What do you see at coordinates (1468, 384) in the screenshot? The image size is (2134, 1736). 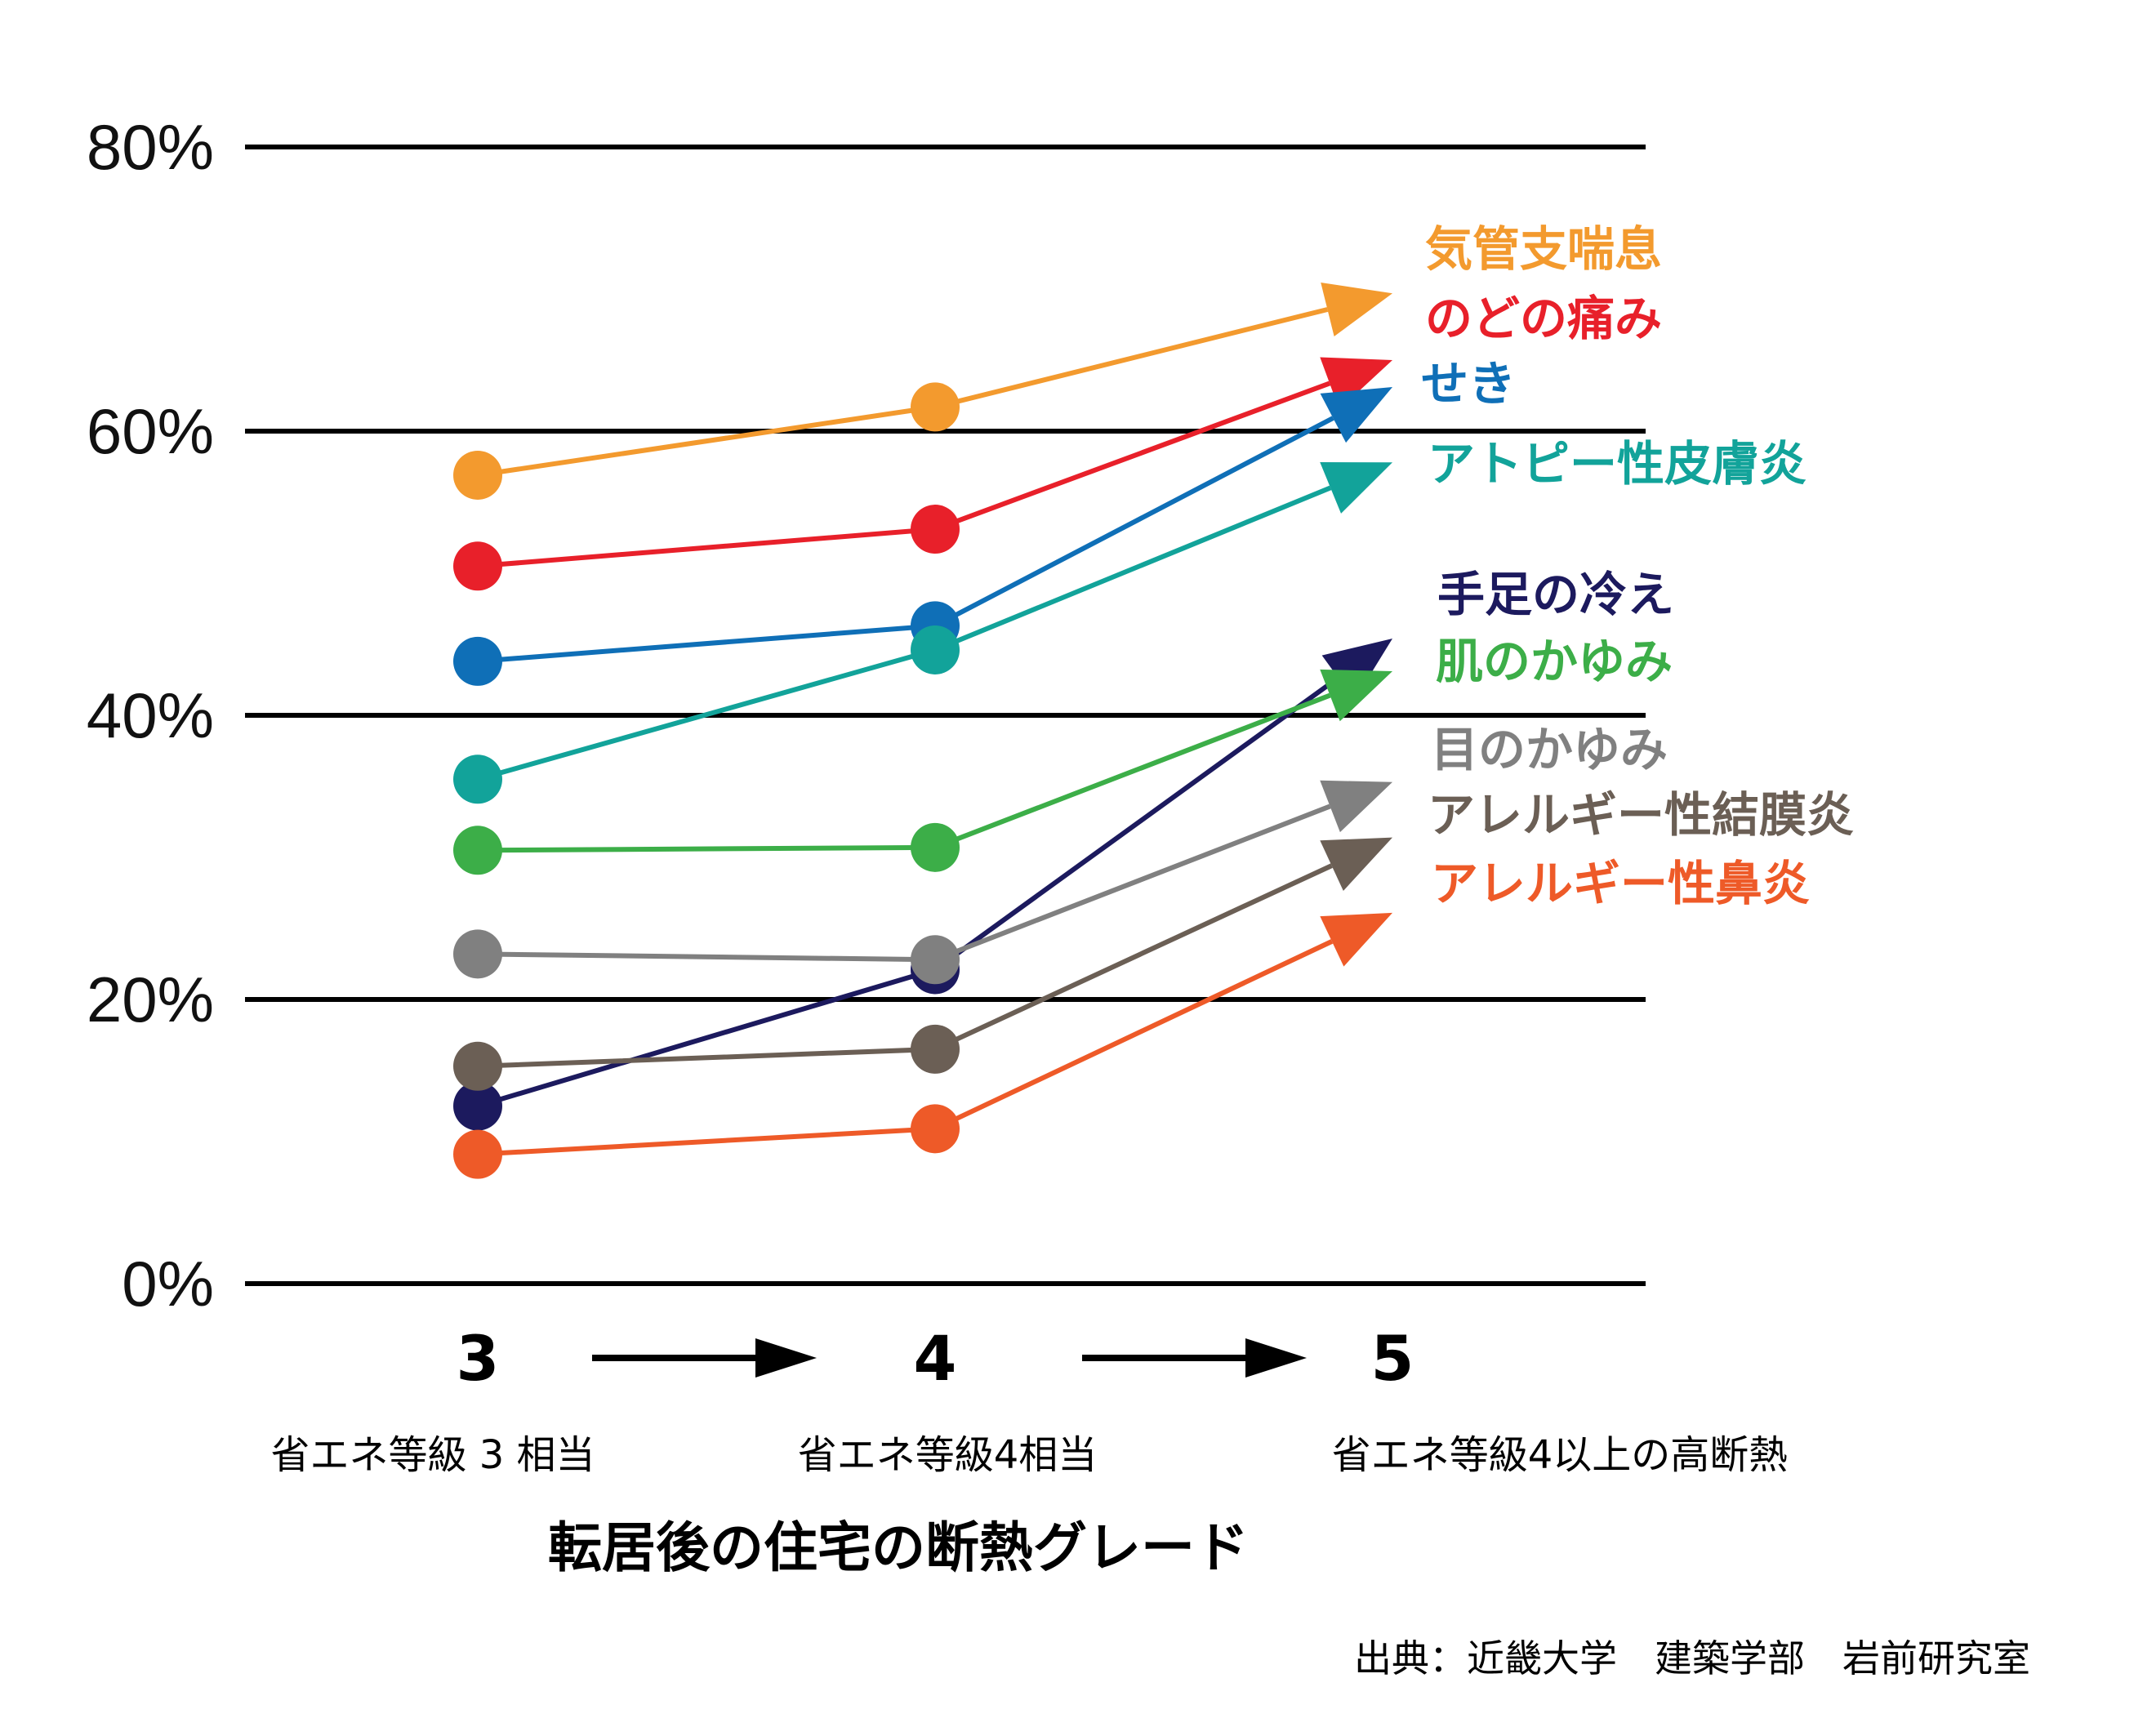 I see `series-label: せき` at bounding box center [1468, 384].